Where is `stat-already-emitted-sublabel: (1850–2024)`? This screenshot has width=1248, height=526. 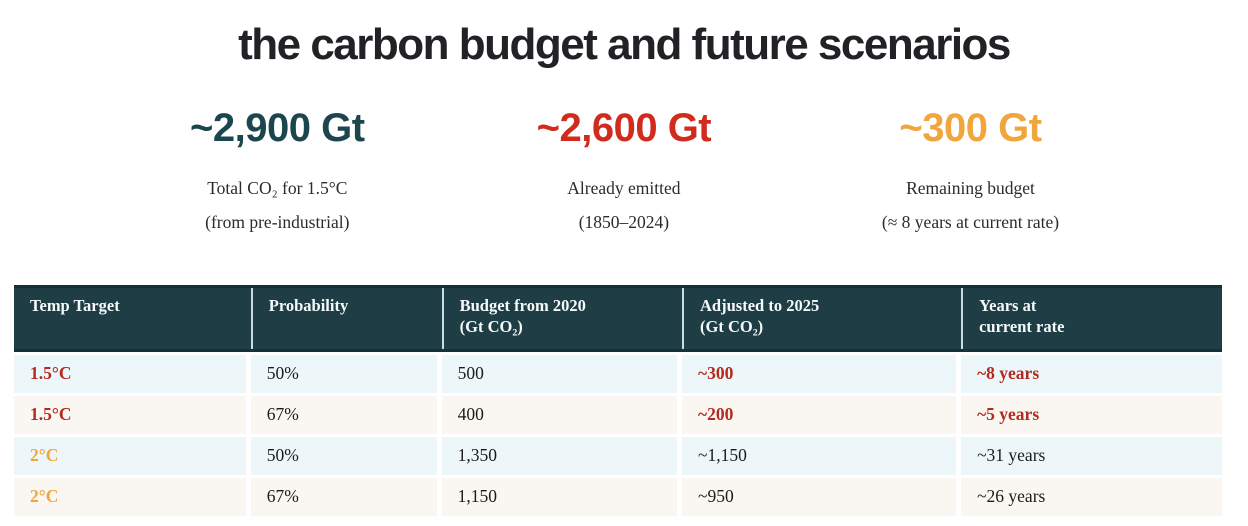 stat-already-emitted-sublabel: (1850–2024) is located at coordinates (624, 222).